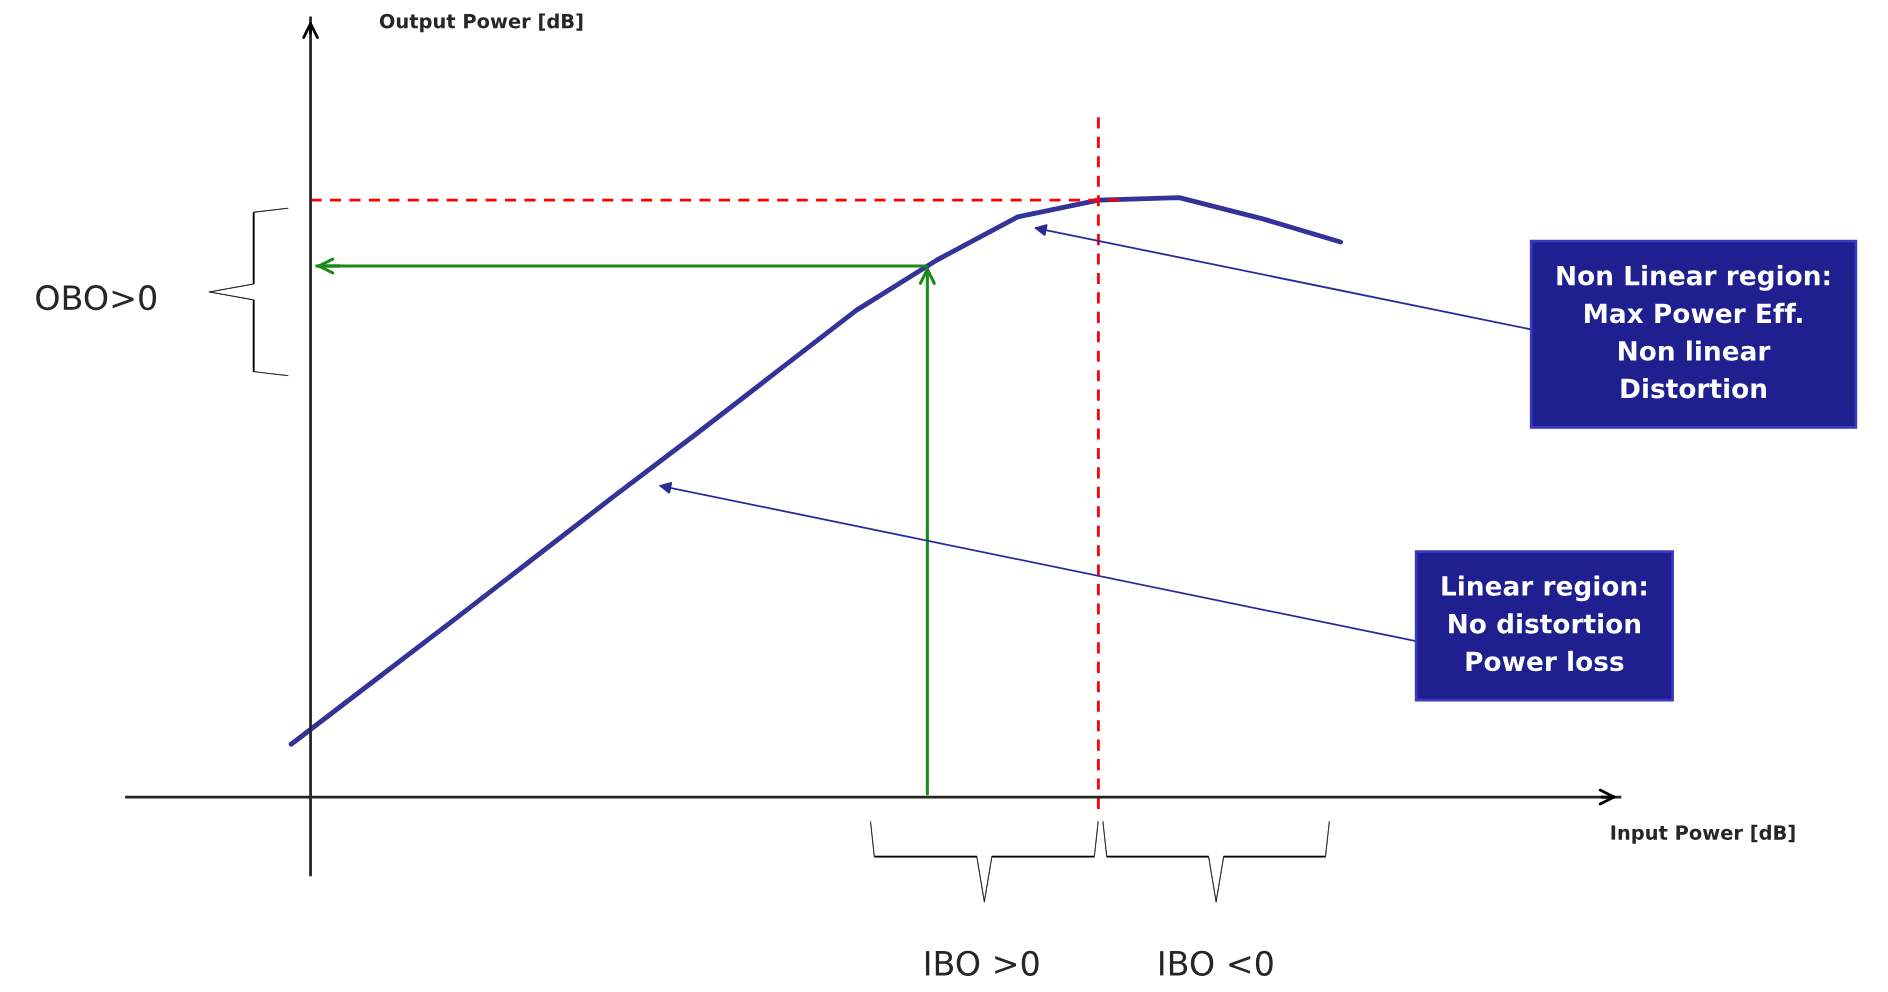  Describe the element at coordinates (96, 298) in the screenshot. I see `text: OBO>0` at that location.